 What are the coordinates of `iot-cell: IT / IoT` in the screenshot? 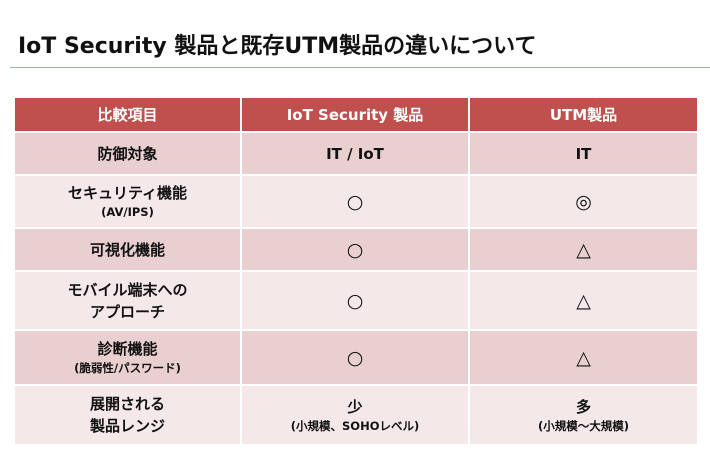 It's located at (355, 153).